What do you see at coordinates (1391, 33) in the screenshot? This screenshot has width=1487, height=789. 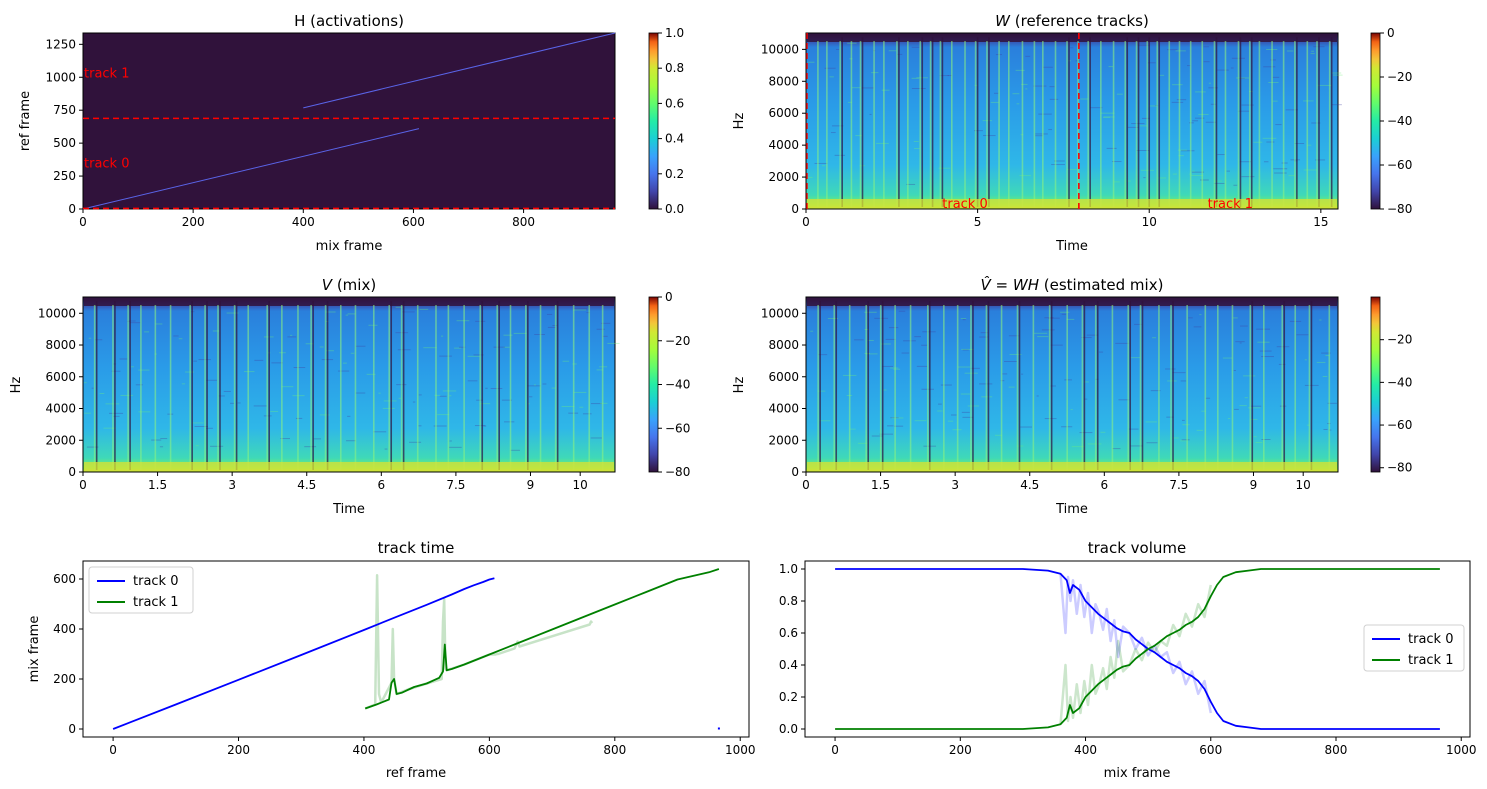 I see `w-cbar-tick-label: 0` at bounding box center [1391, 33].